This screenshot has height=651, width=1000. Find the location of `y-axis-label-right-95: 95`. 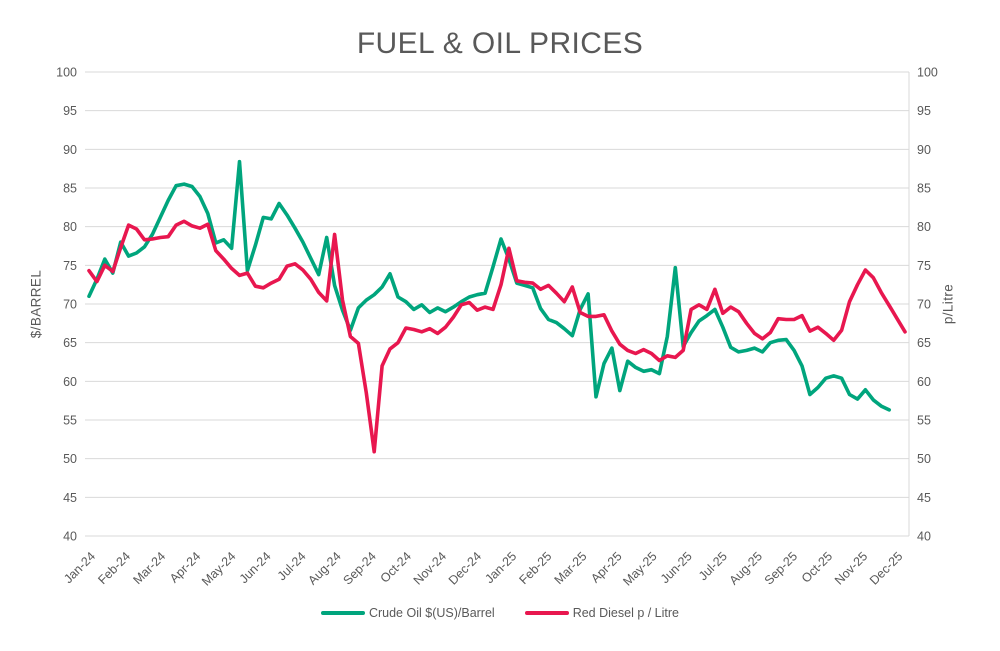

y-axis-label-right-95: 95 is located at coordinates (924, 111).